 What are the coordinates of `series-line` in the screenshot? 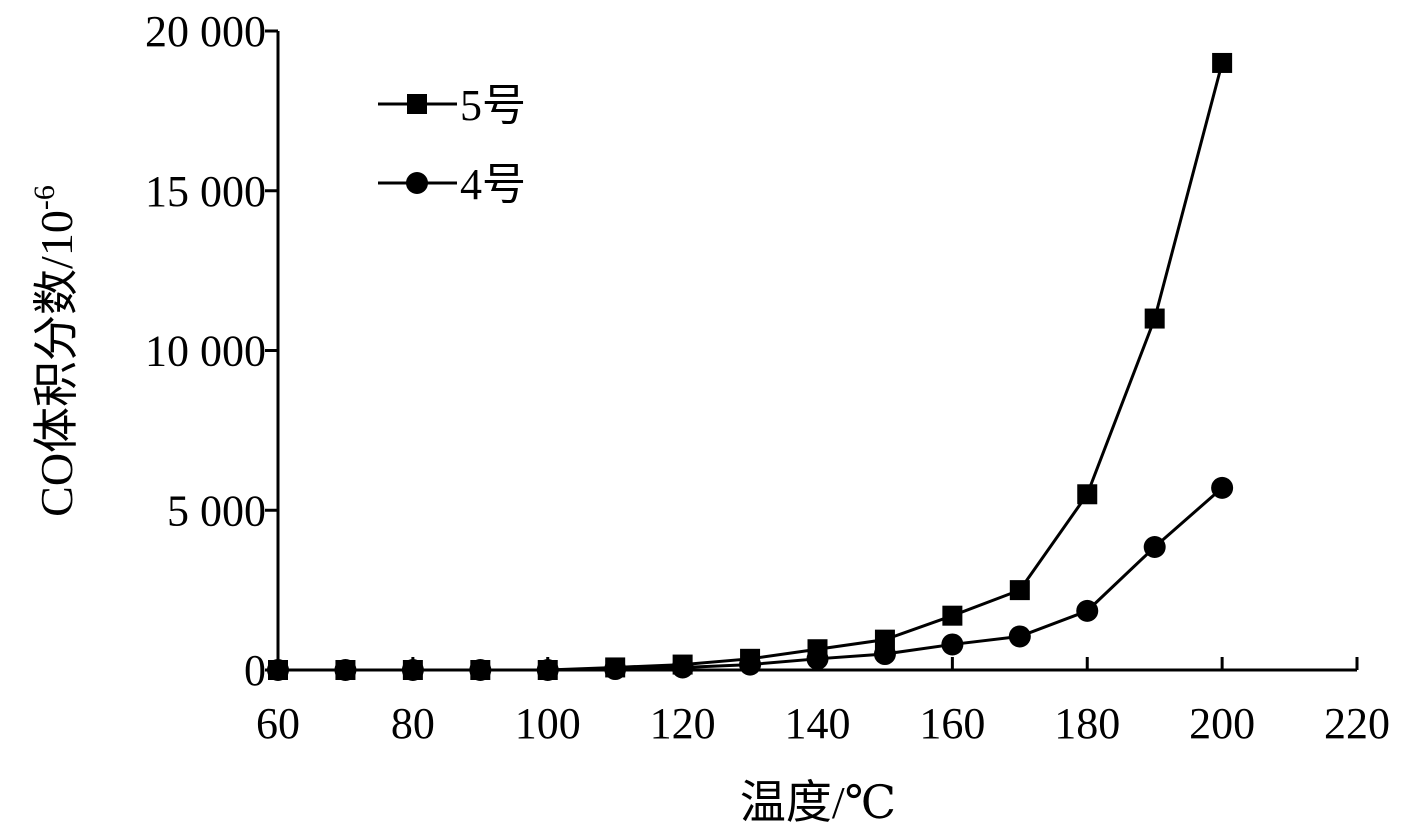 It's located at (751, 579).